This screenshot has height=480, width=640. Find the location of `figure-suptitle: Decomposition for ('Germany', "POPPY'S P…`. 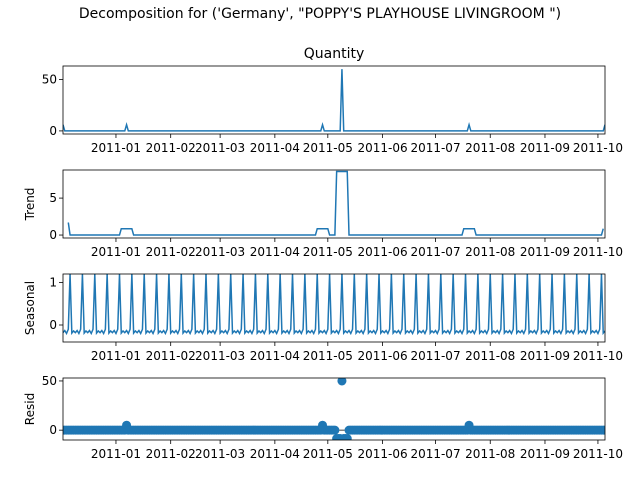

figure-suptitle: Decomposition for ('Germany', "POPPY'S P… is located at coordinates (320, 14).